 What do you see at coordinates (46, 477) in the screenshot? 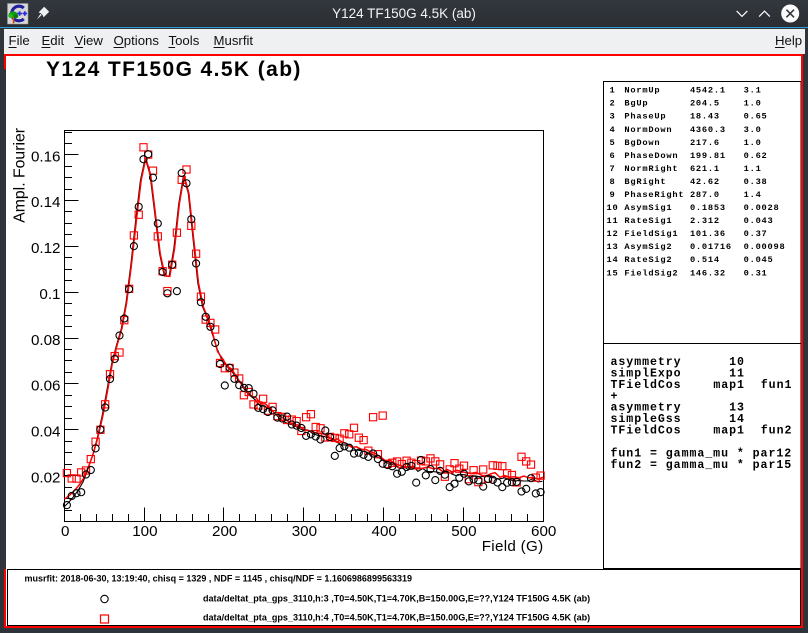
I see `svg-text: 0.02` at bounding box center [46, 477].